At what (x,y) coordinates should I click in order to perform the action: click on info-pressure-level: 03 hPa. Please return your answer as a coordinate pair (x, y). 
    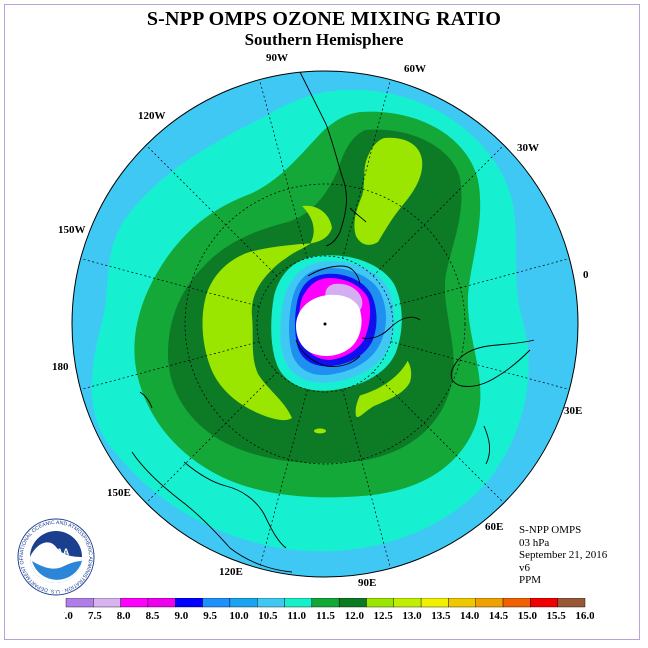
    Looking at the image, I should click on (534, 542).